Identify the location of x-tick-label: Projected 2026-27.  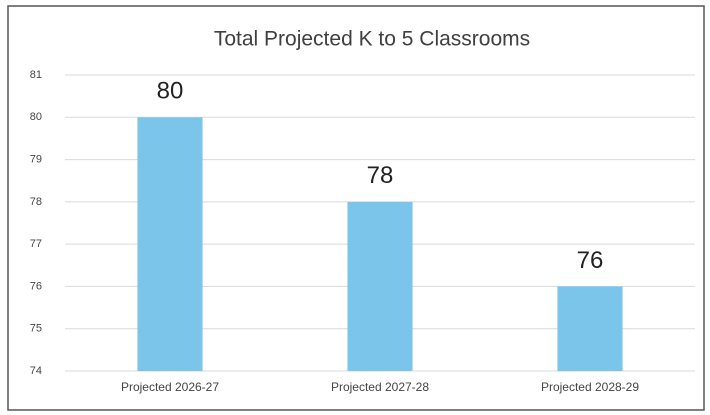
(170, 387).